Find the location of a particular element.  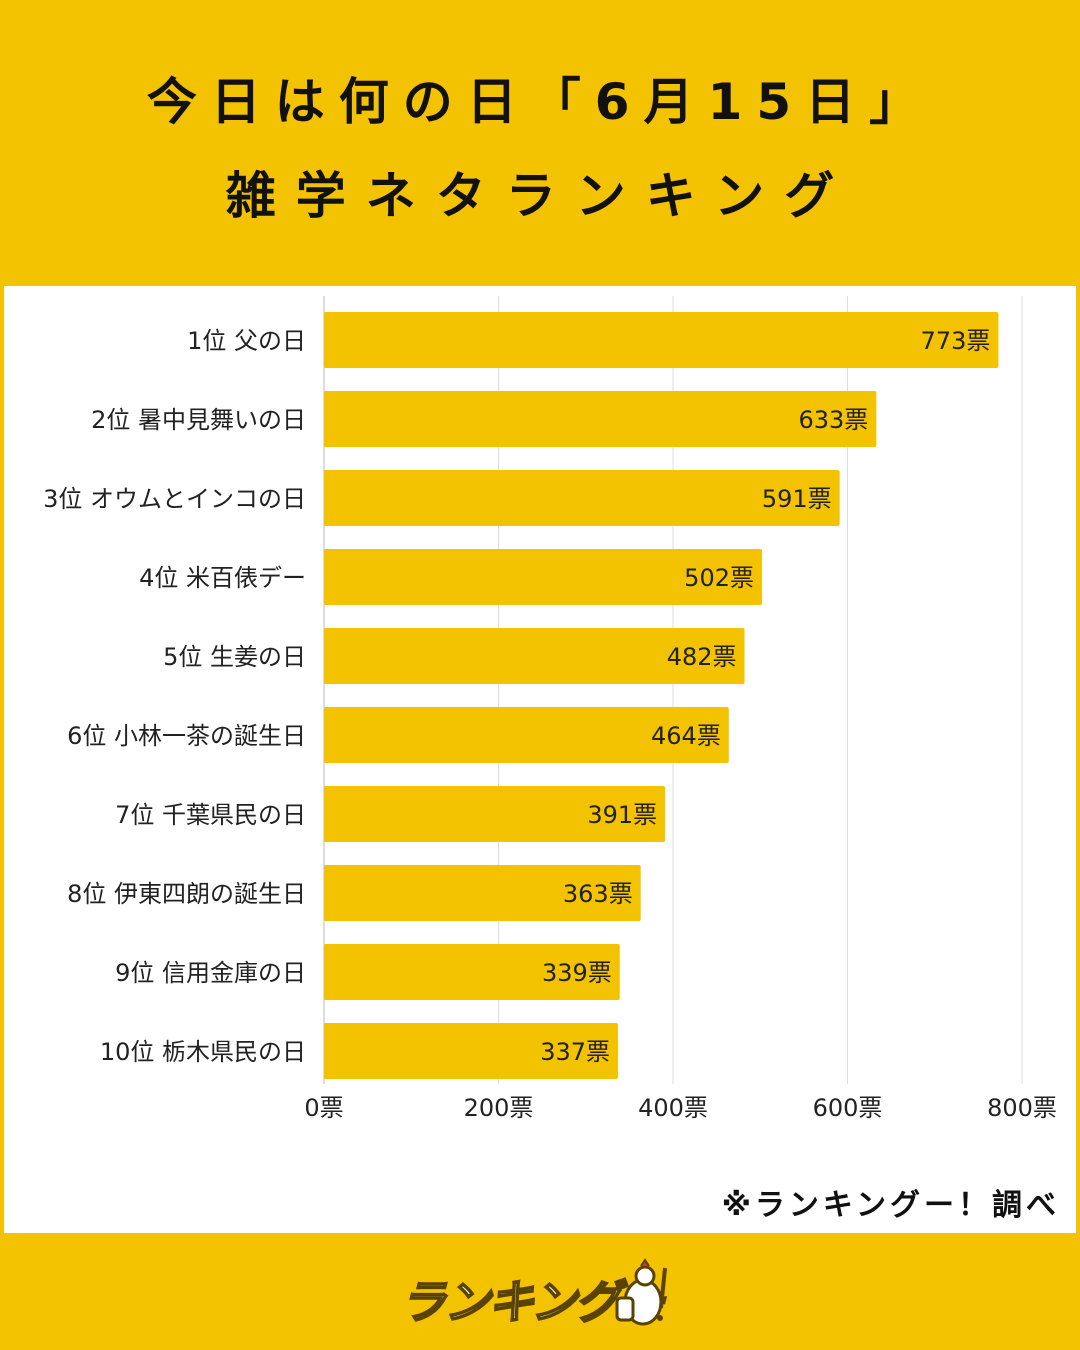

bar-value-label: 464票 is located at coordinates (686, 736).